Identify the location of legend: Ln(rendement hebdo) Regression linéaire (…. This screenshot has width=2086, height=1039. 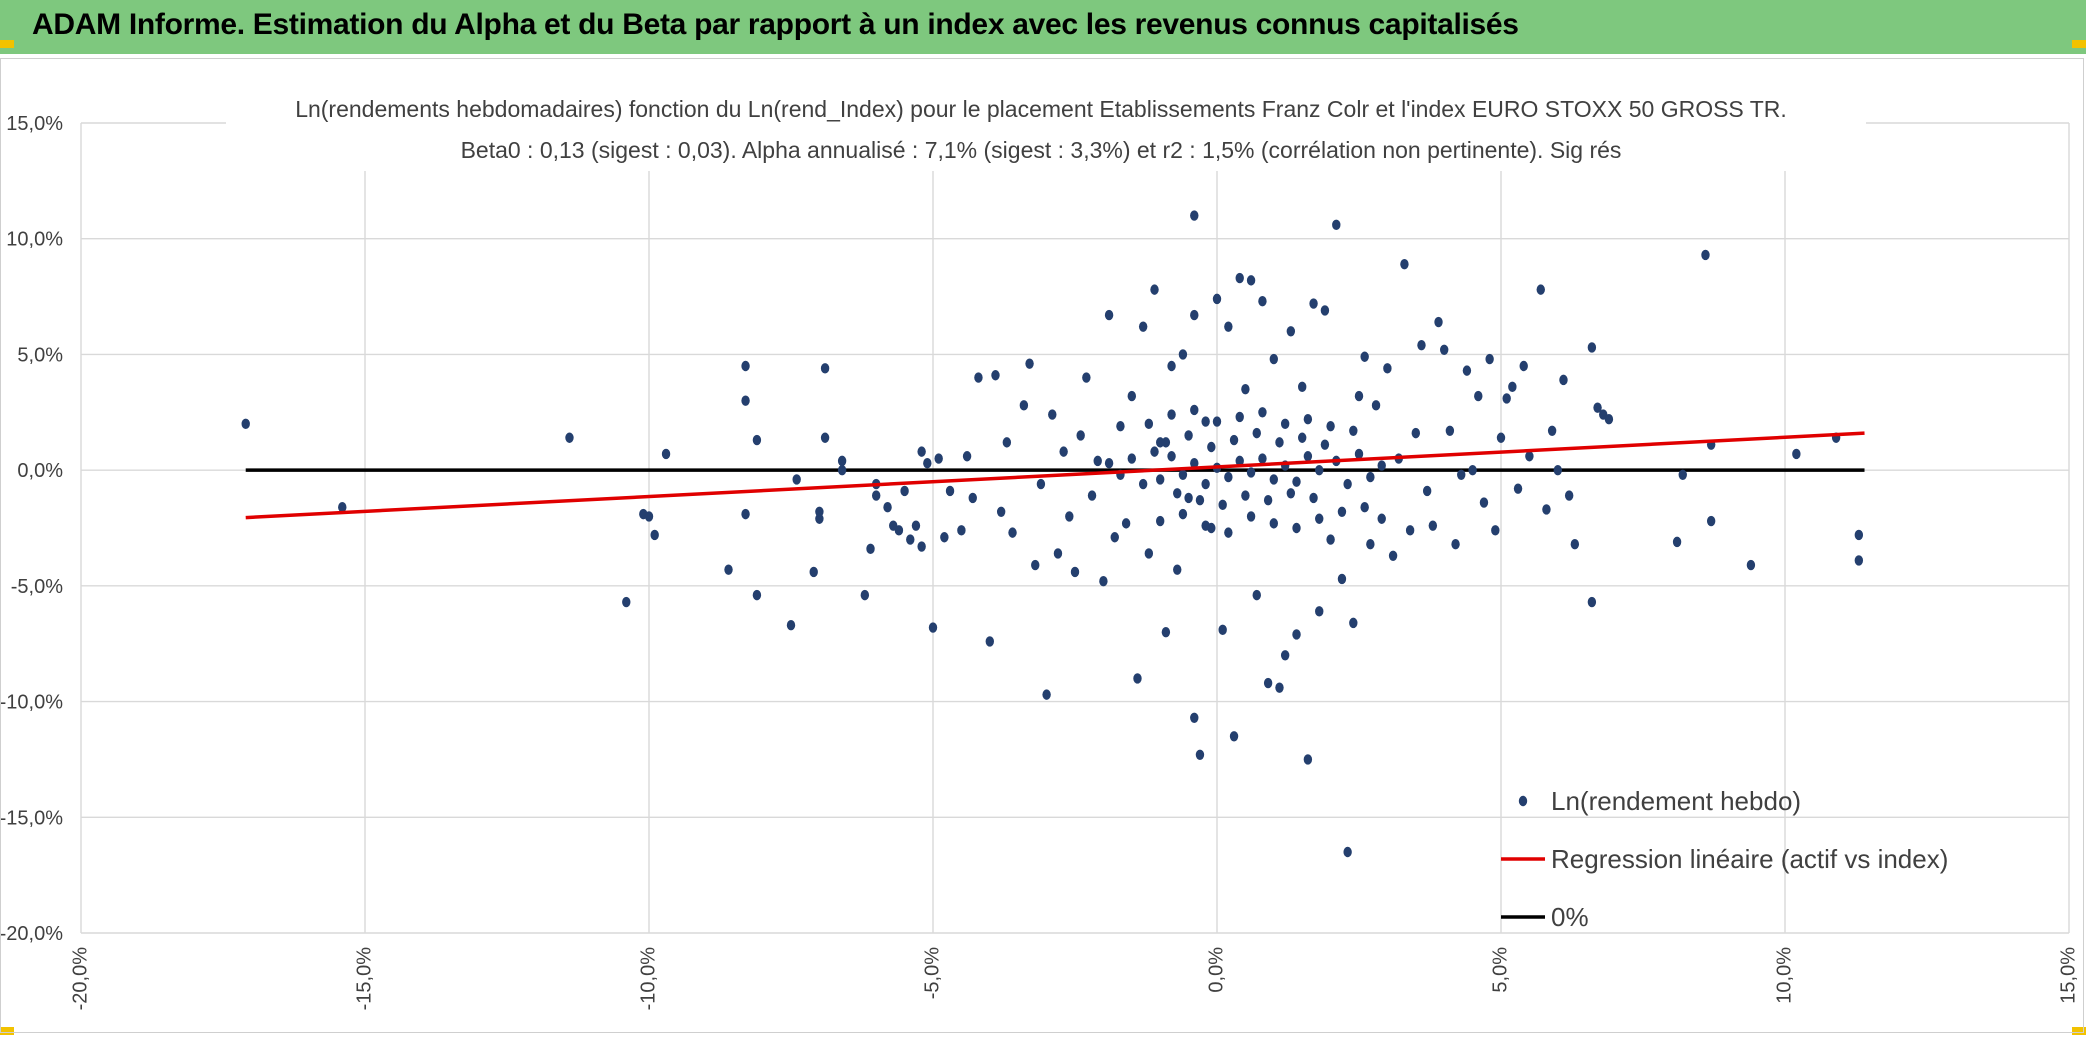
(1724, 859).